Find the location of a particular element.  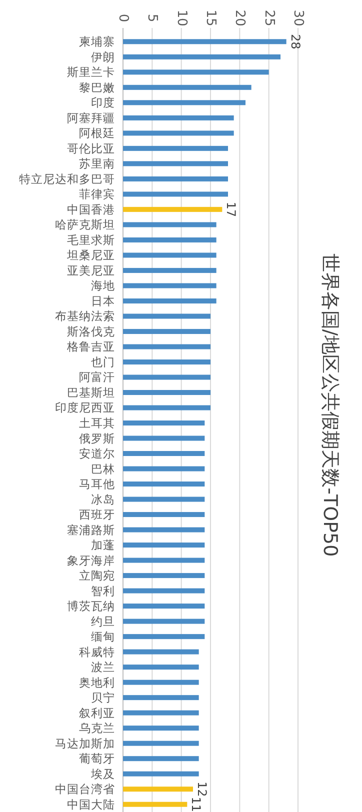

y-tick-label: 智利 is located at coordinates (103, 591).